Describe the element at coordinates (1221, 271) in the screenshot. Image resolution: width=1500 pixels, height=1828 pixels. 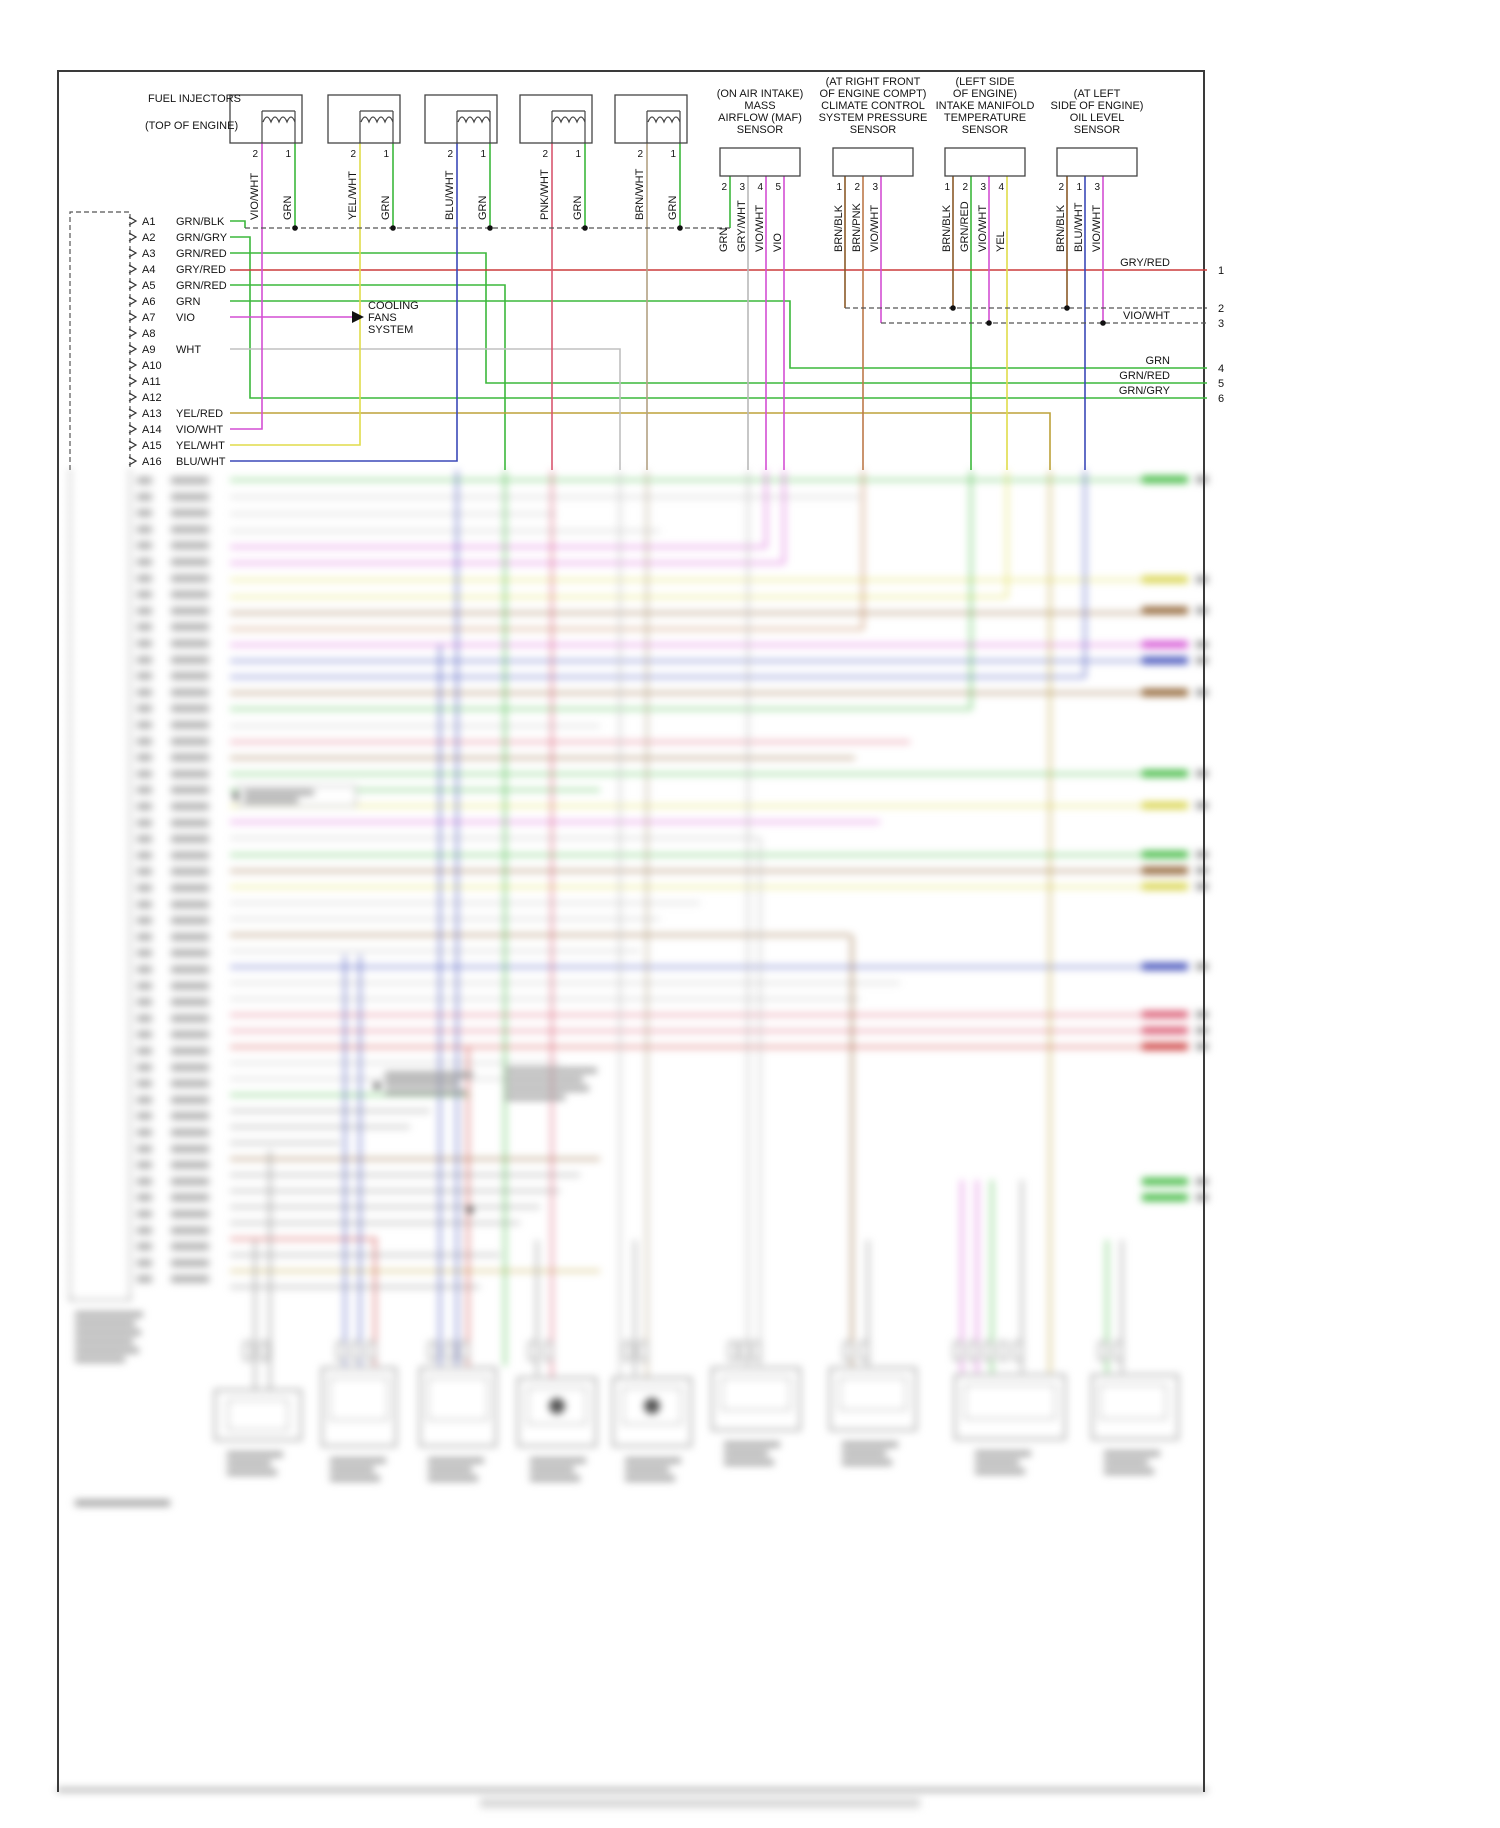
I see `ref-1-number: 1` at that location.